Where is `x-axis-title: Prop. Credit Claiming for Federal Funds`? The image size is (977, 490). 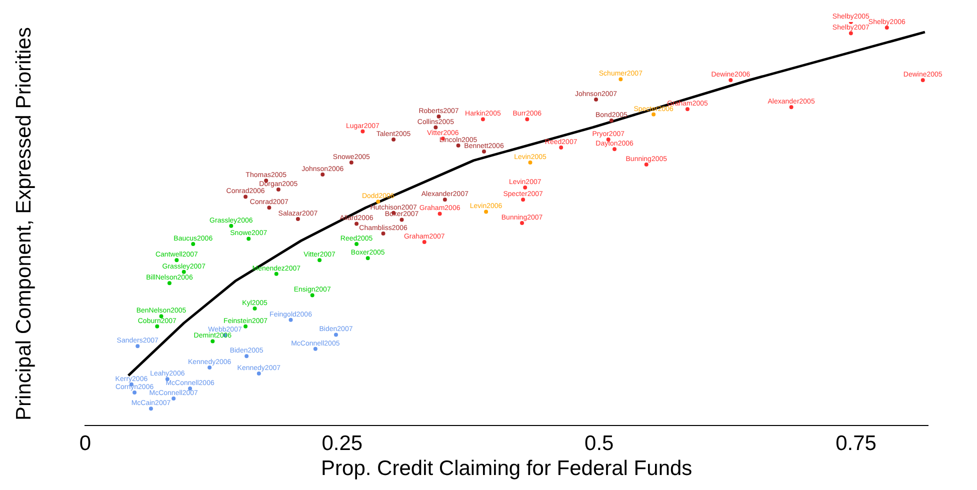
x-axis-title: Prop. Credit Claiming for Federal Funds is located at coordinates (506, 468).